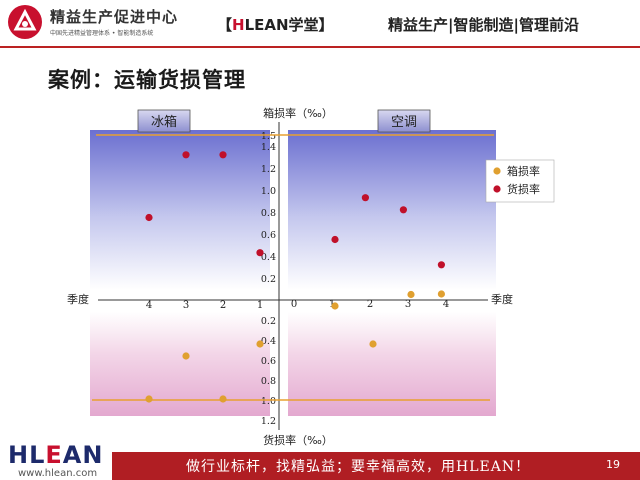  I want to click on brand-logo-icon, so click(25, 22).